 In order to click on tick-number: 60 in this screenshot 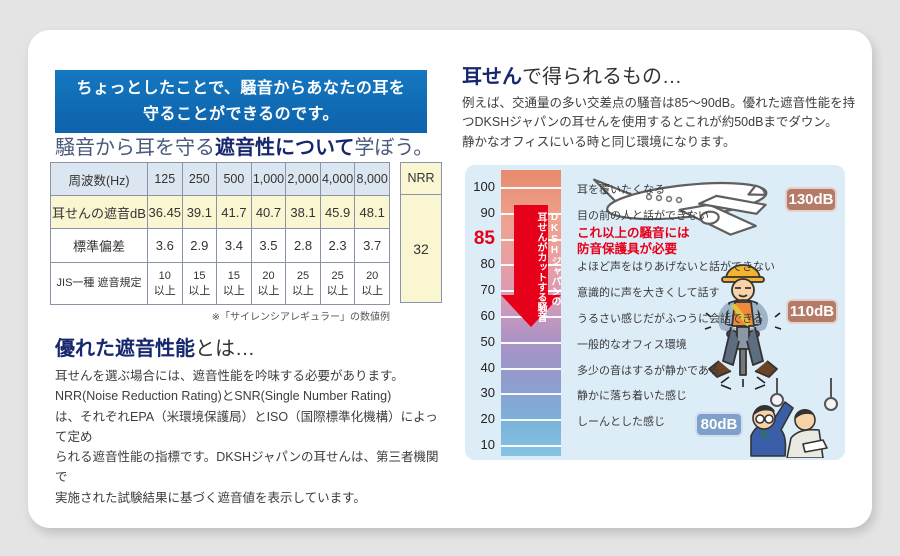, I will do `click(487, 315)`.